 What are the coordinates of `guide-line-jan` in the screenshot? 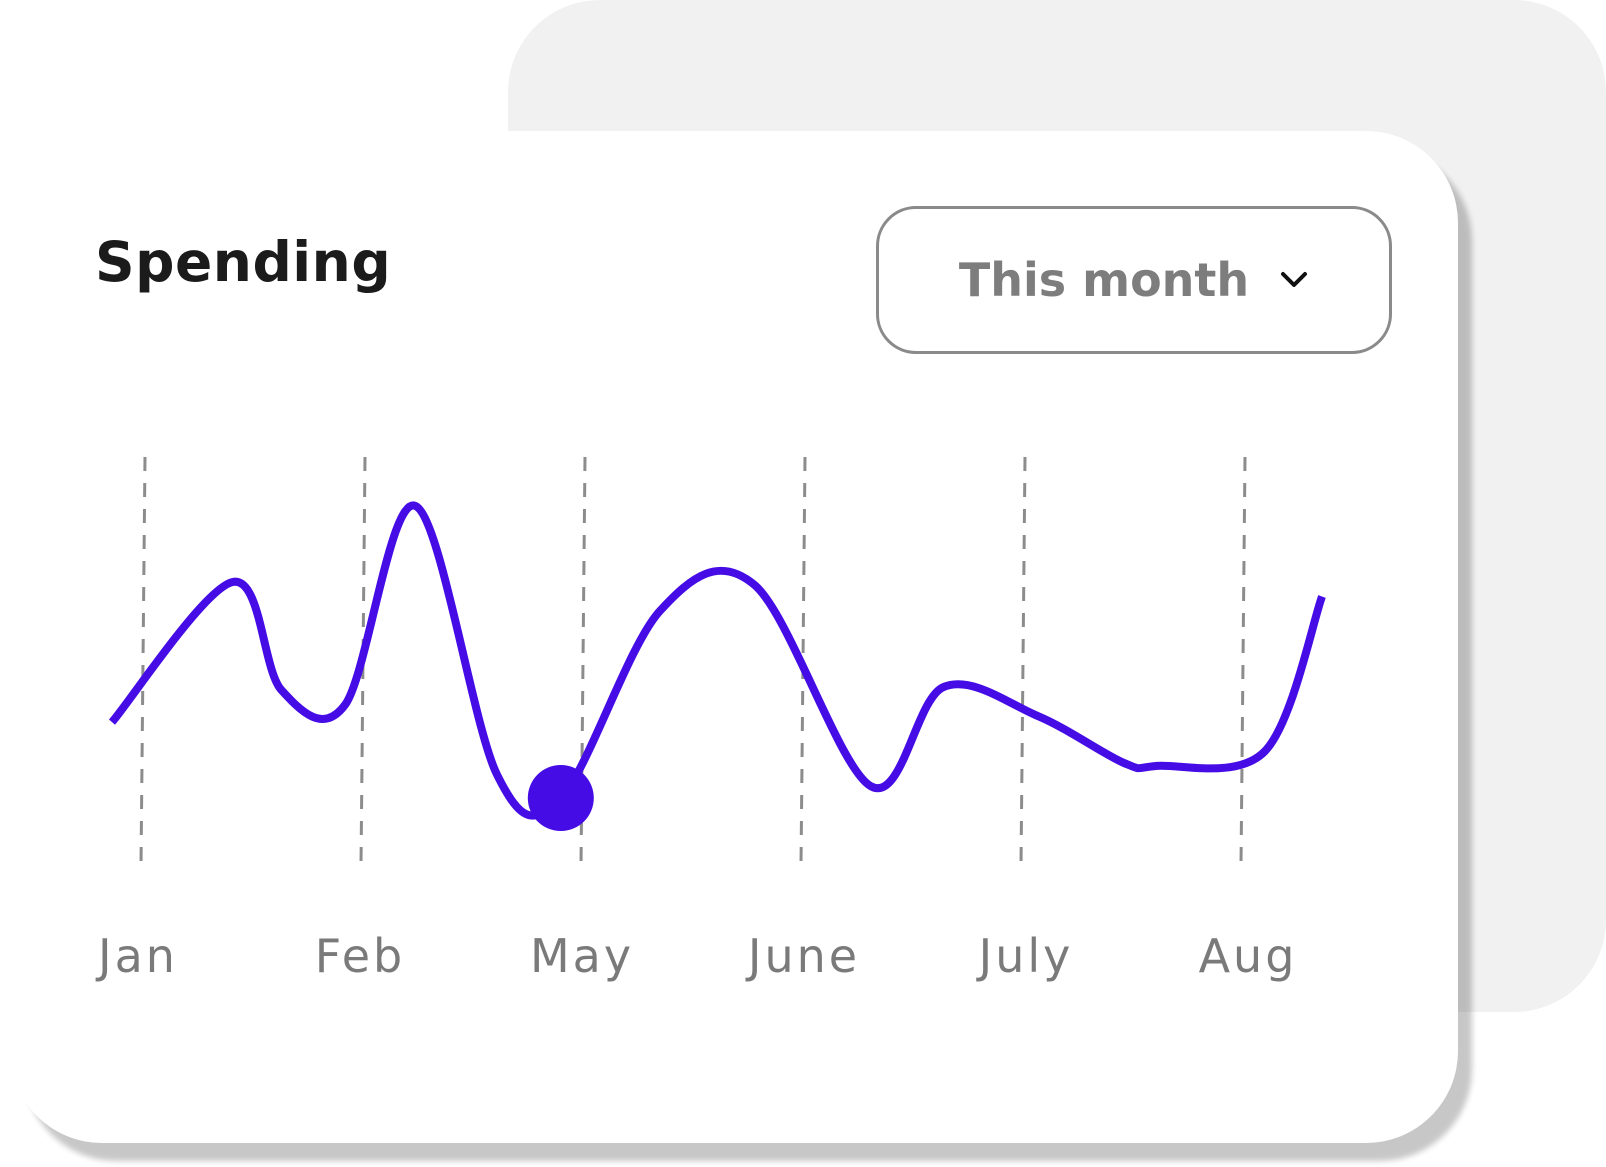 It's located at (143, 661).